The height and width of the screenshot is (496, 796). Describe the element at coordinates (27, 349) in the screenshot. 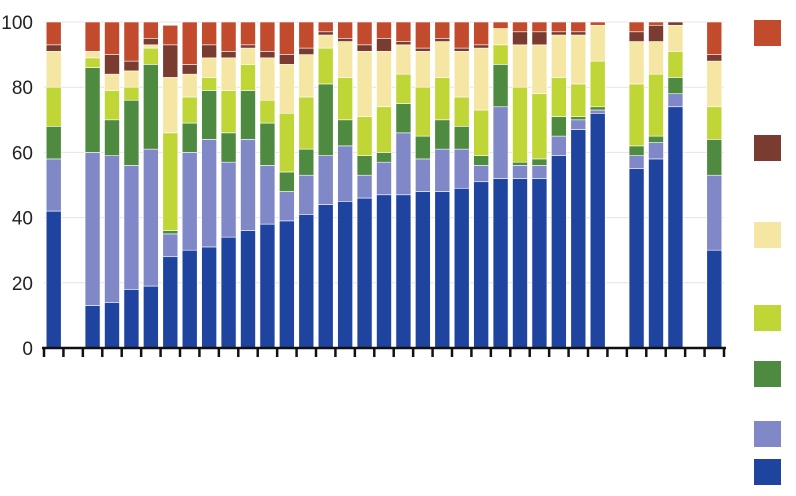

I see `y-tick-label: 0` at that location.